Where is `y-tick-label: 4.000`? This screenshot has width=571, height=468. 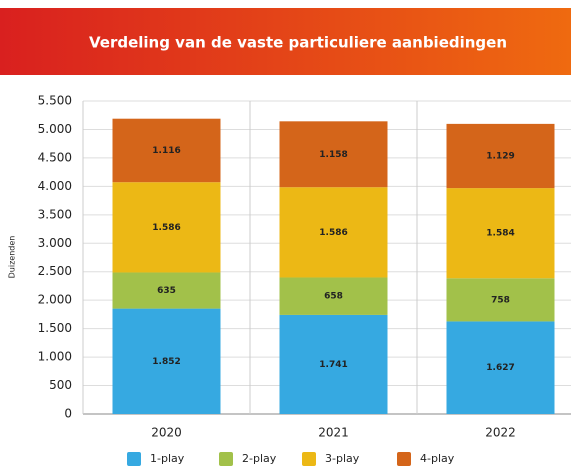
y-tick-label: 4.000 is located at coordinates (55, 186).